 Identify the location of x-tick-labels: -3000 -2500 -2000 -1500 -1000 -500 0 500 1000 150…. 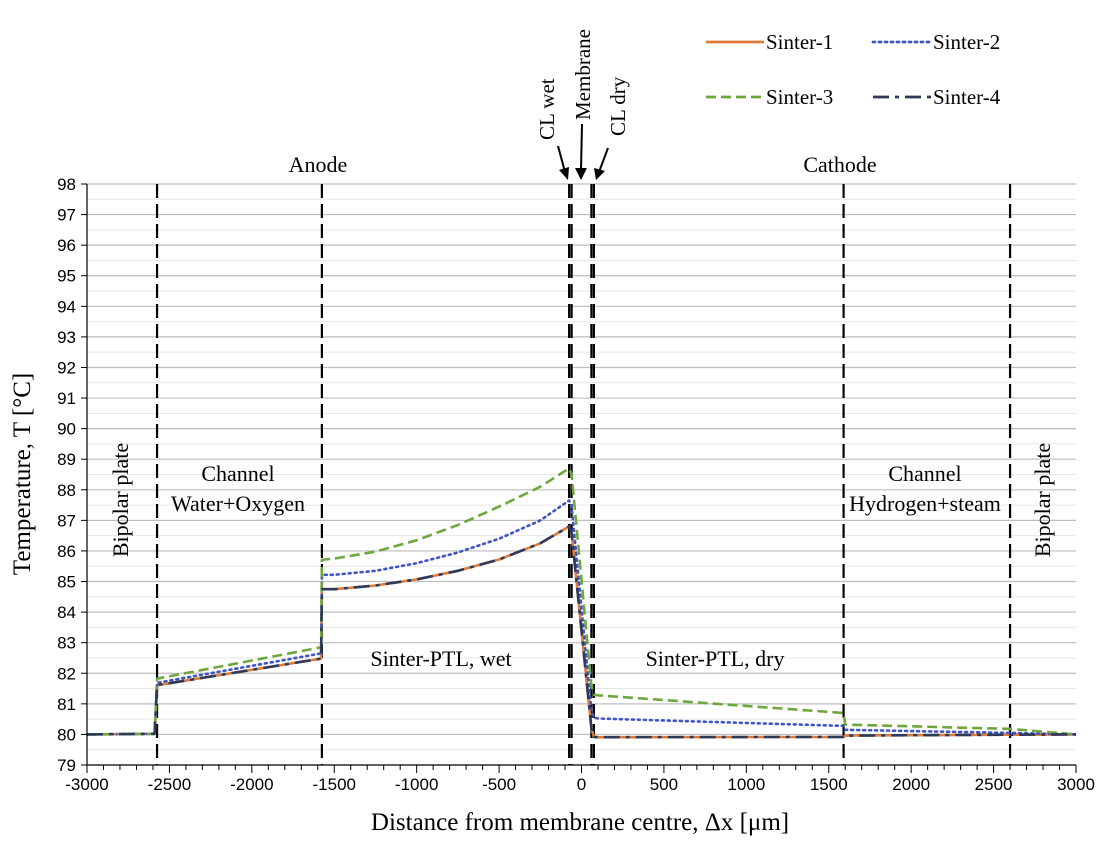
(580, 784).